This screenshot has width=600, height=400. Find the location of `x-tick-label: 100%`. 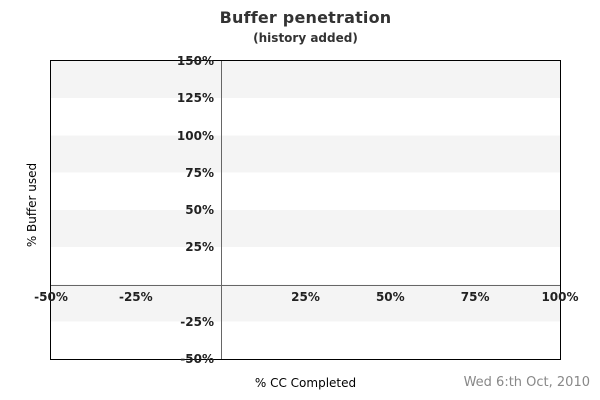

x-tick-label: 100% is located at coordinates (560, 296).